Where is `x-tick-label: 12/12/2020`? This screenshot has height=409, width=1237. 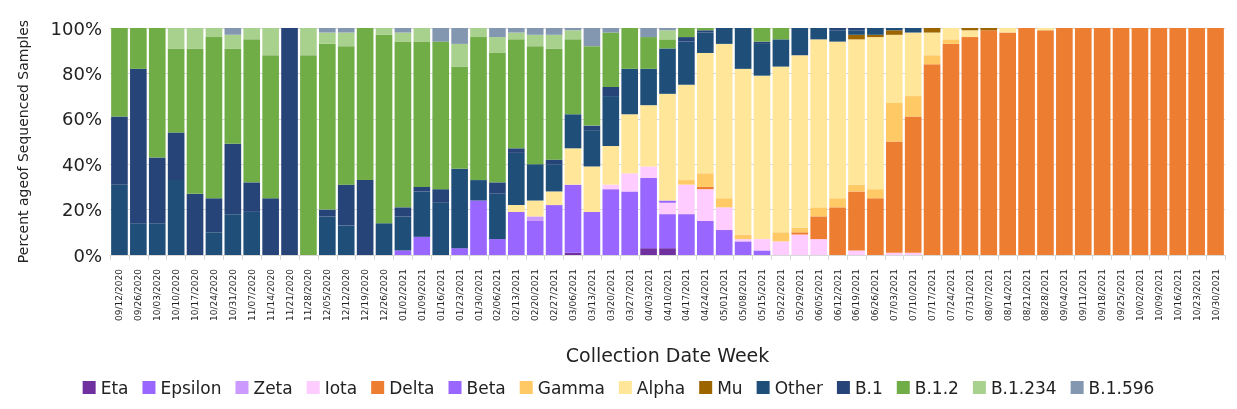
x-tick-label: 12/12/2020 is located at coordinates (346, 294).